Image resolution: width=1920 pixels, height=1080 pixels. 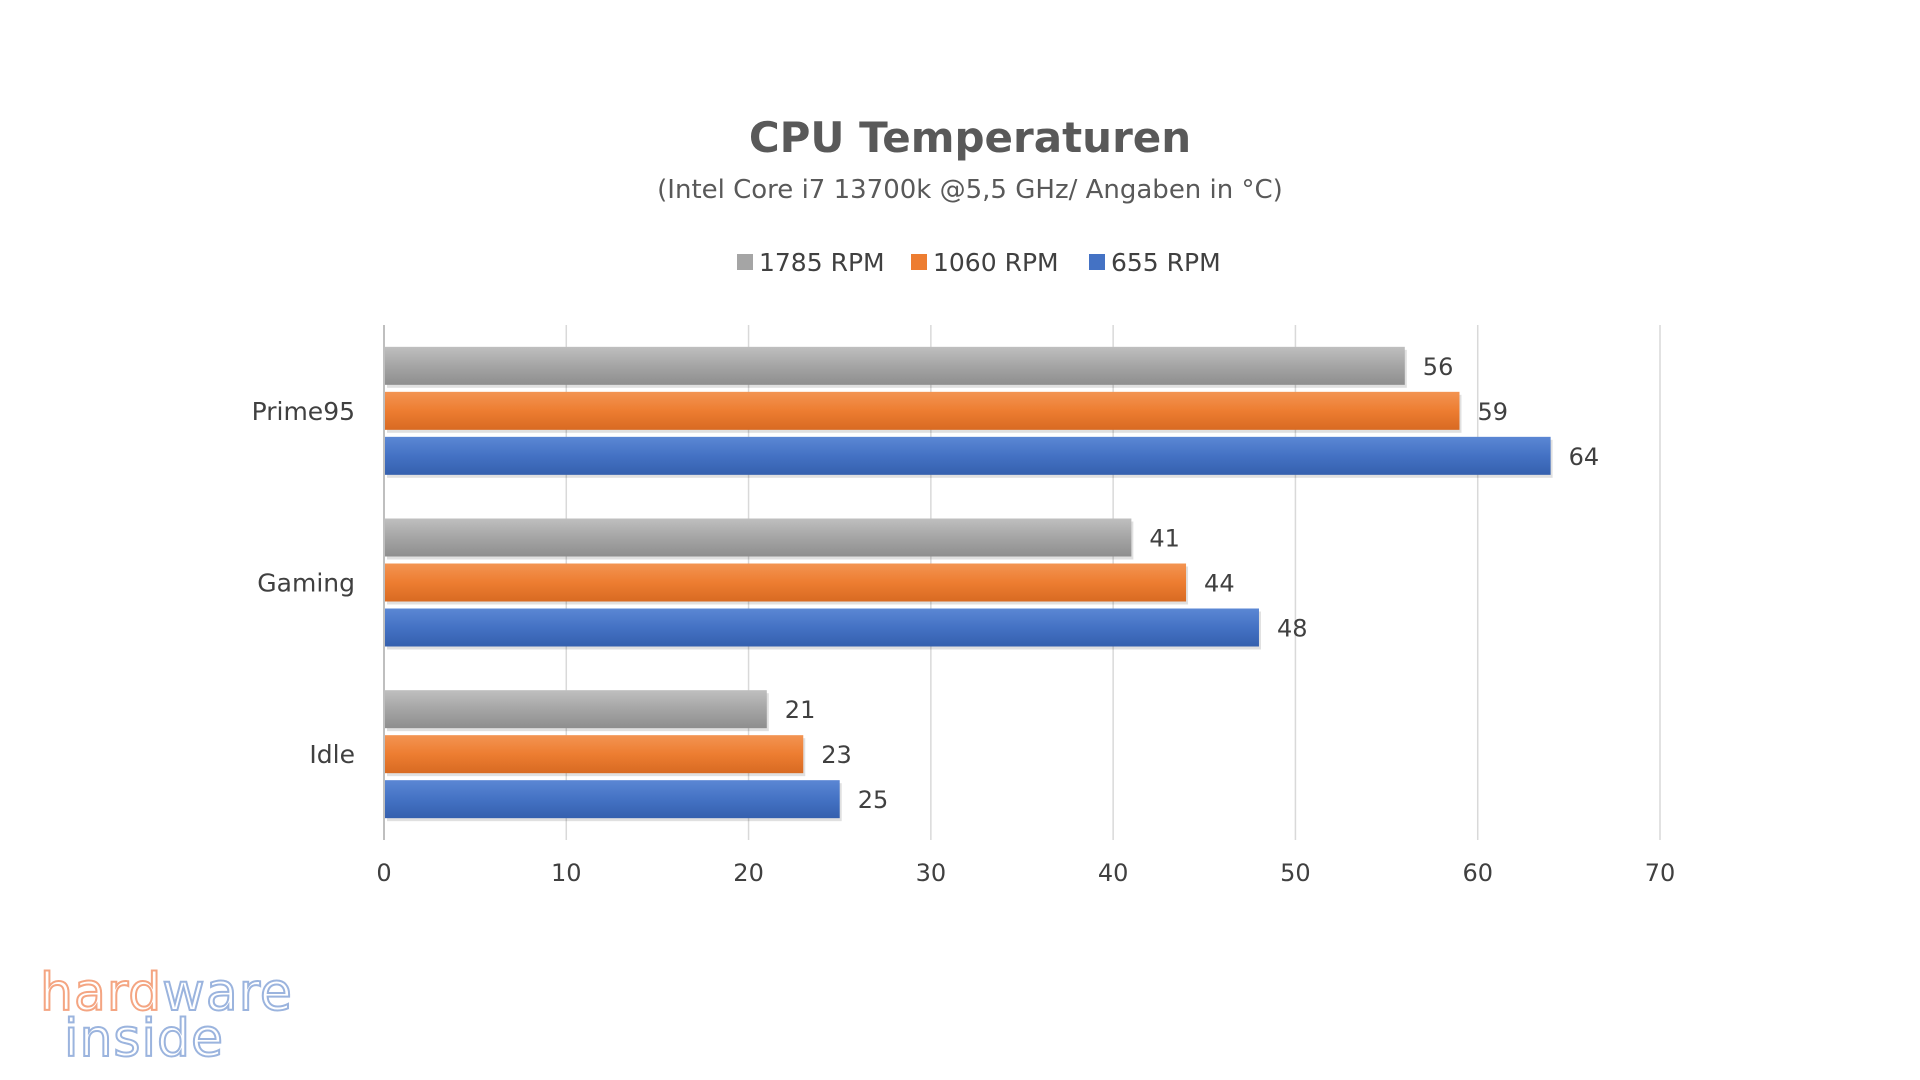 What do you see at coordinates (1438, 367) in the screenshot?
I see `data-label: 56` at bounding box center [1438, 367].